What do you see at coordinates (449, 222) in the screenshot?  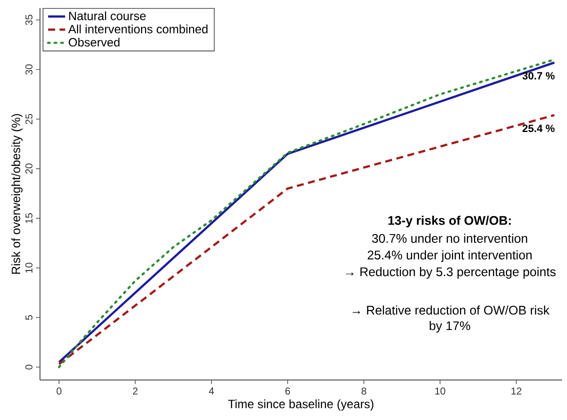 I see `annotation: 13-y risks of OW/OB:` at bounding box center [449, 222].